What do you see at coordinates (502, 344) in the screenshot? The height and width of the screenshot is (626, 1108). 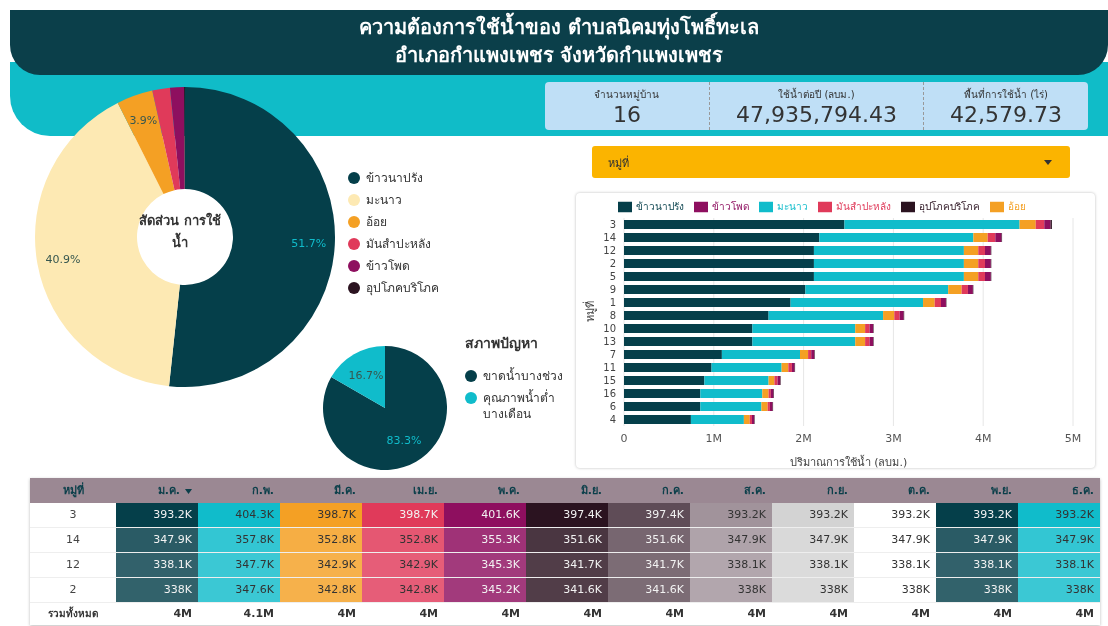 I see `legend-title: สภาพปัญหา` at bounding box center [502, 344].